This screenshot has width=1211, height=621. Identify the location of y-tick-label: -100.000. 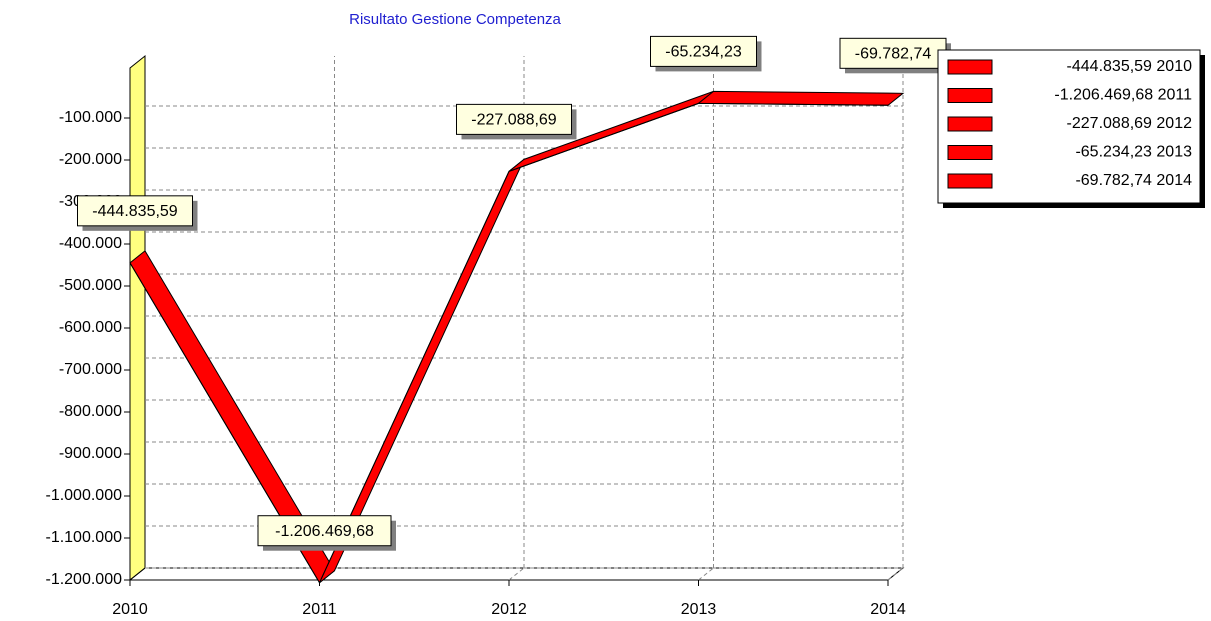
(90, 117).